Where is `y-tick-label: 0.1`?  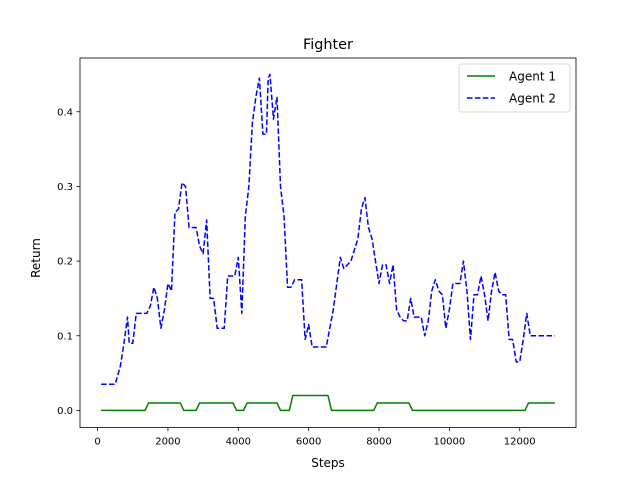 y-tick-label: 0.1 is located at coordinates (65, 336).